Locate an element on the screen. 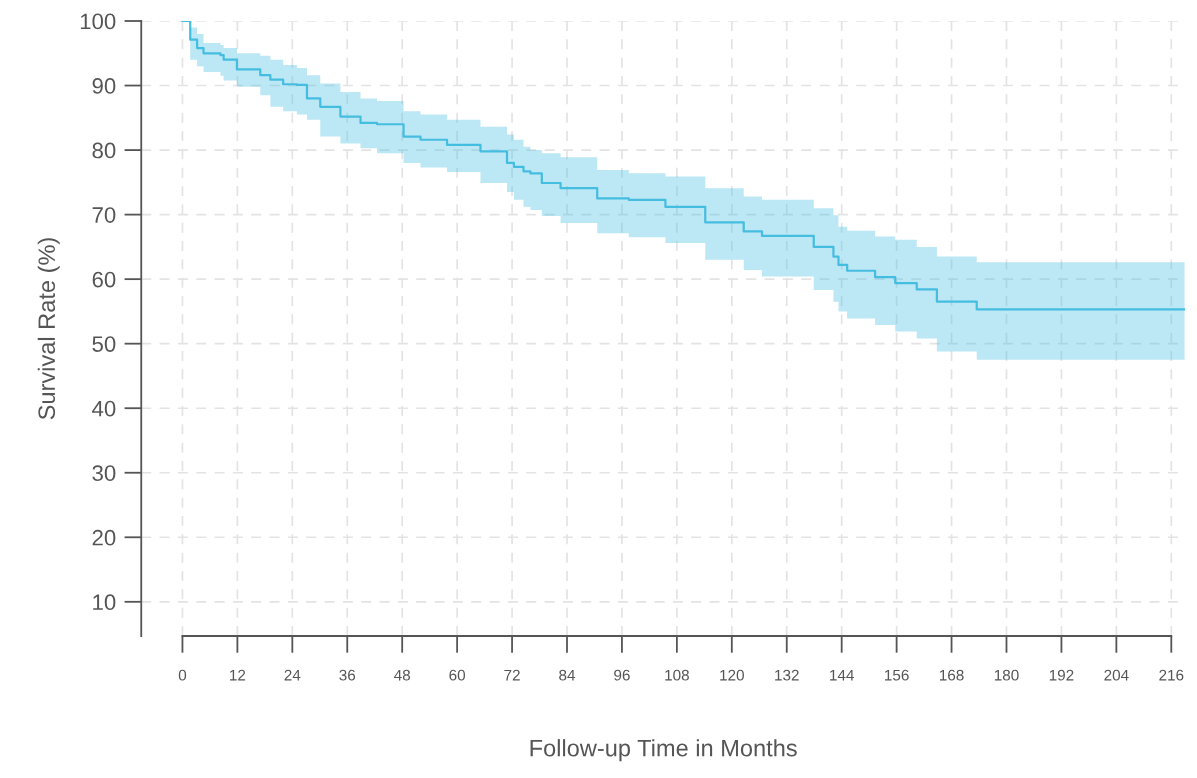  y-tick-label: 20 is located at coordinates (104, 537).